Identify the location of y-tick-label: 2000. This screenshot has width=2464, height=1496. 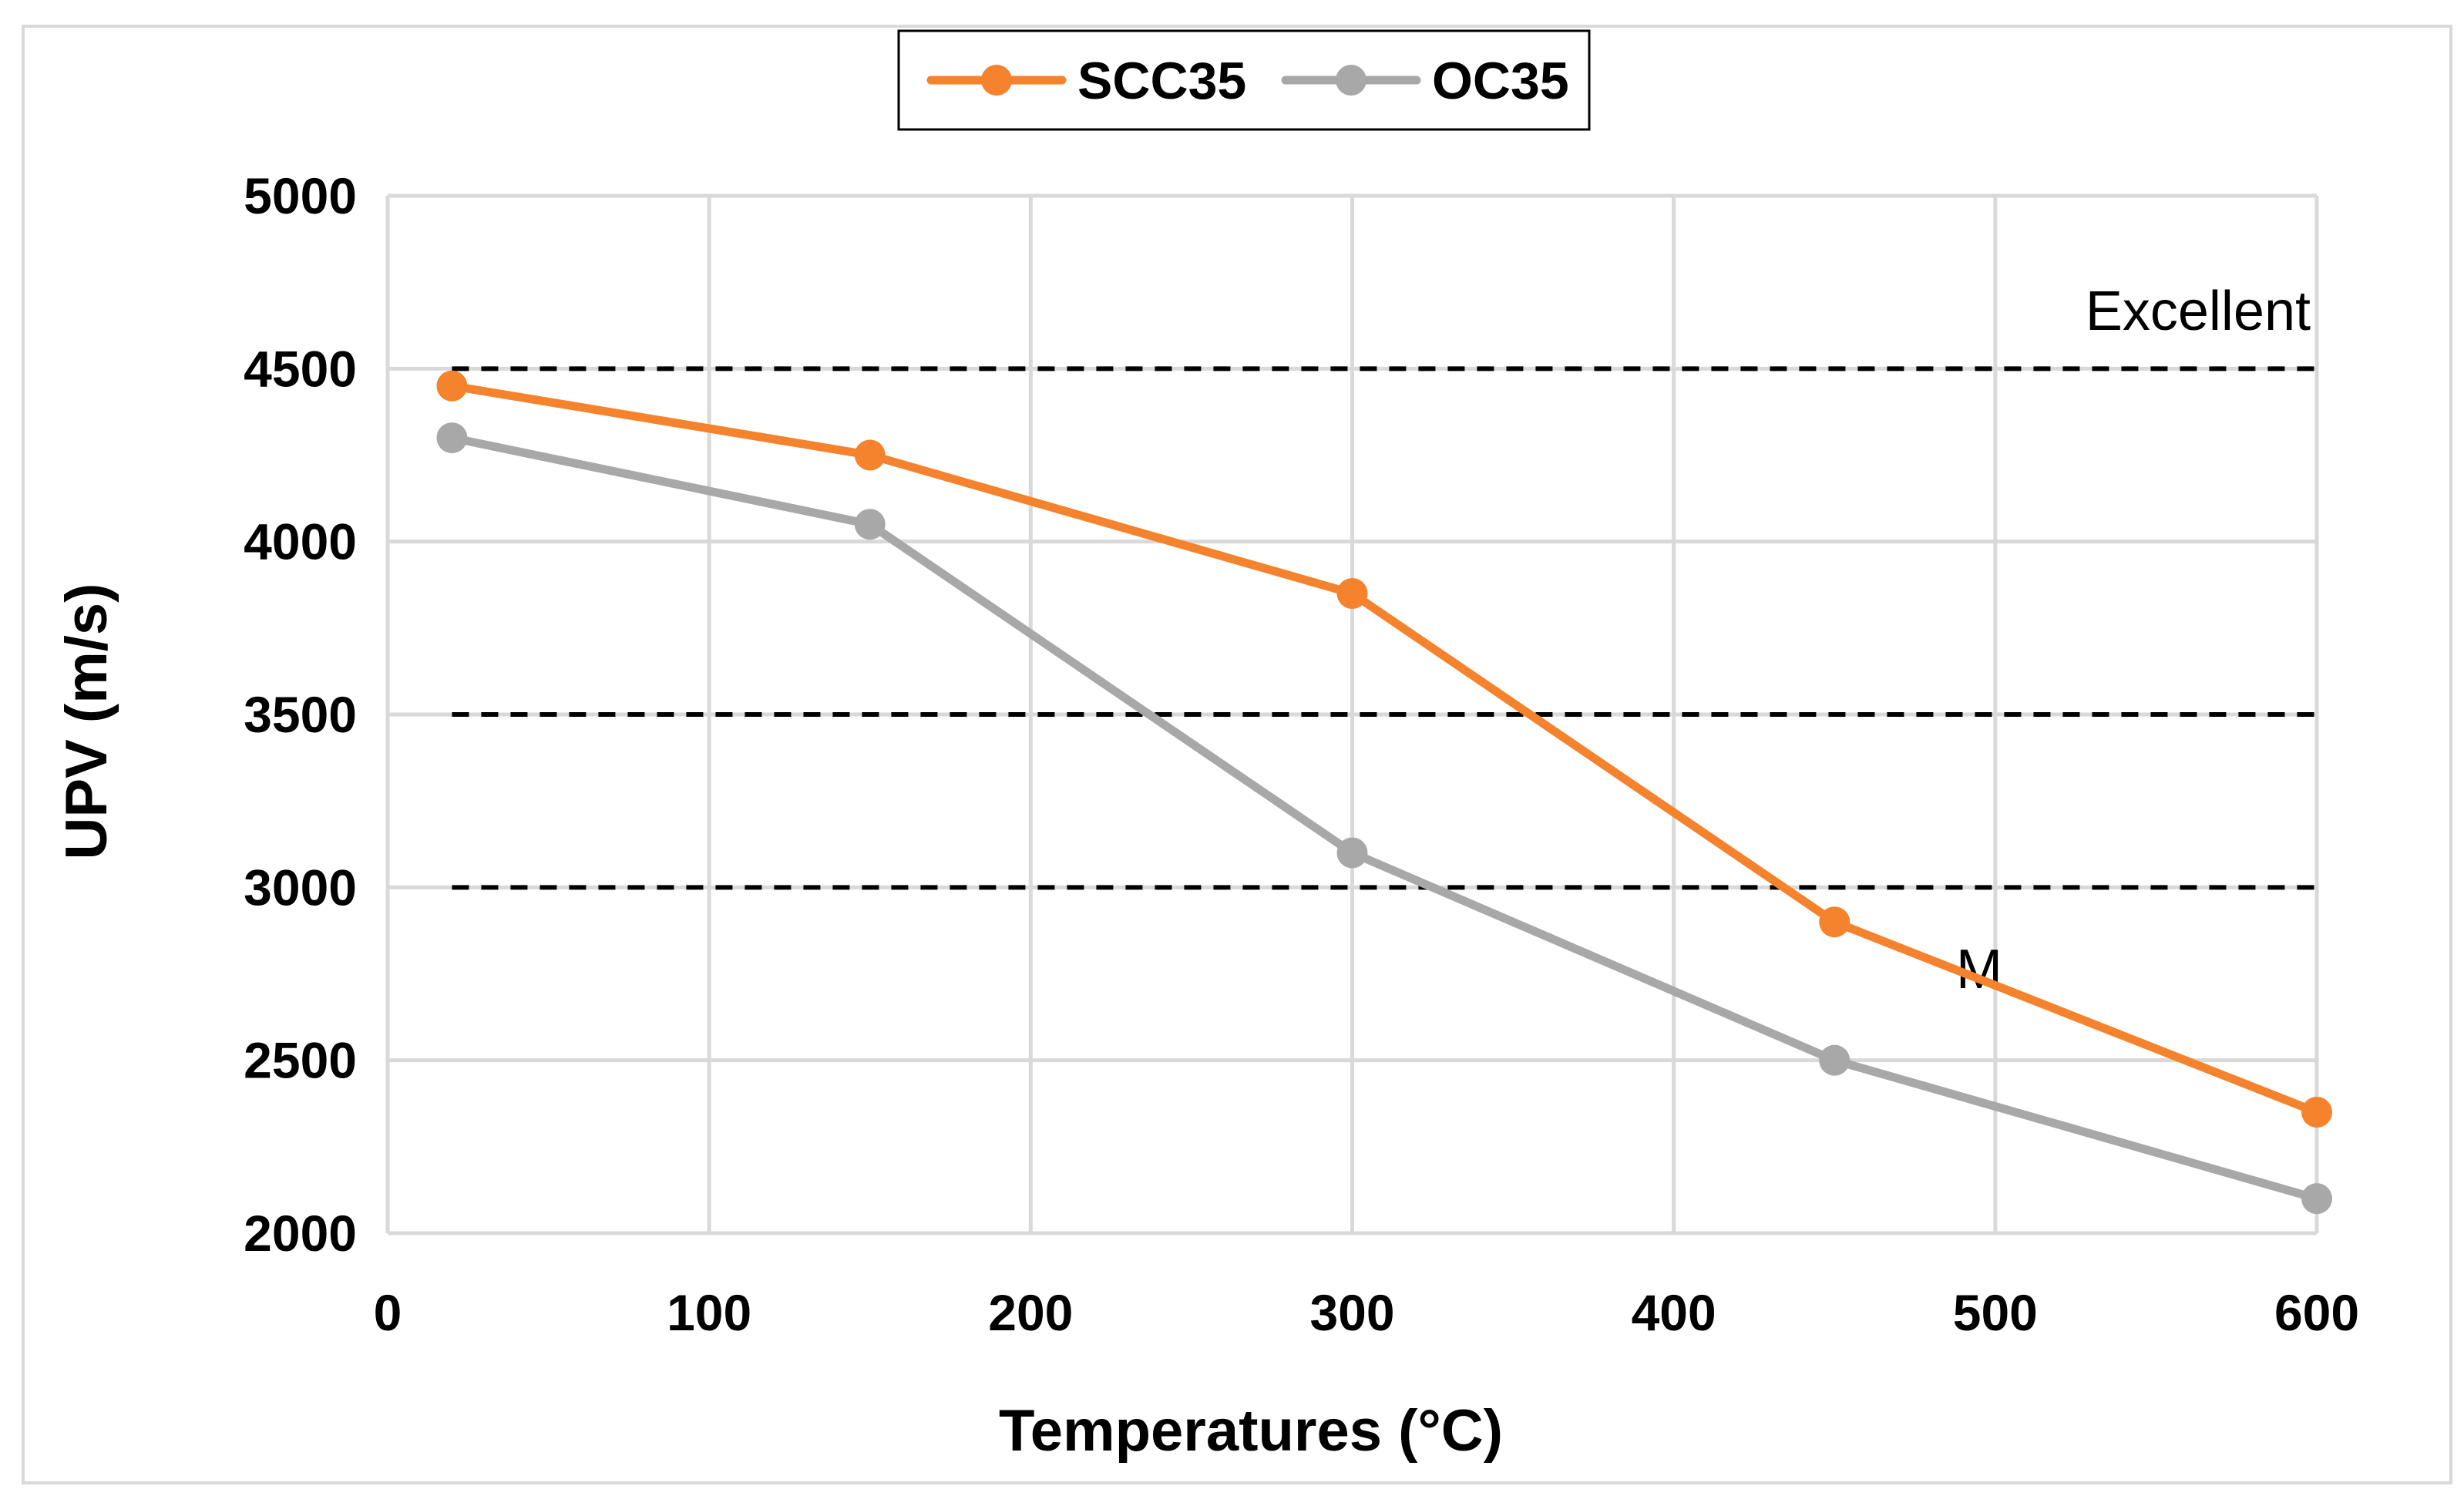
(300, 1233).